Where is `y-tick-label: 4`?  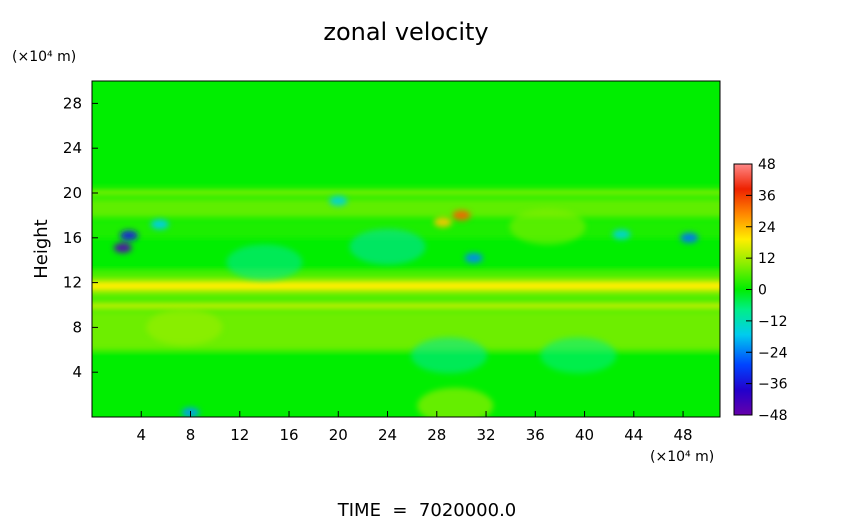
y-tick-label: 4 is located at coordinates (77, 372).